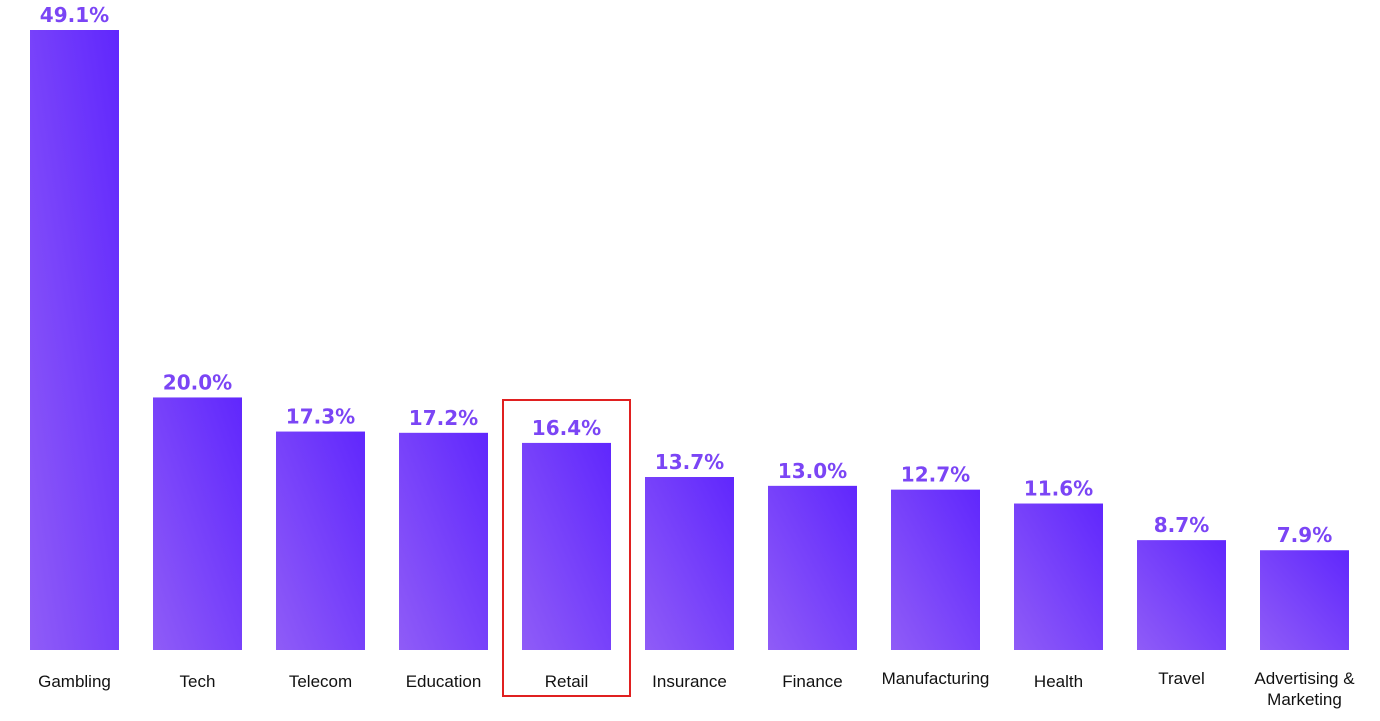 The image size is (1380, 721). Describe the element at coordinates (74, 15) in the screenshot. I see `value-label-gambling: 49.1%` at that location.